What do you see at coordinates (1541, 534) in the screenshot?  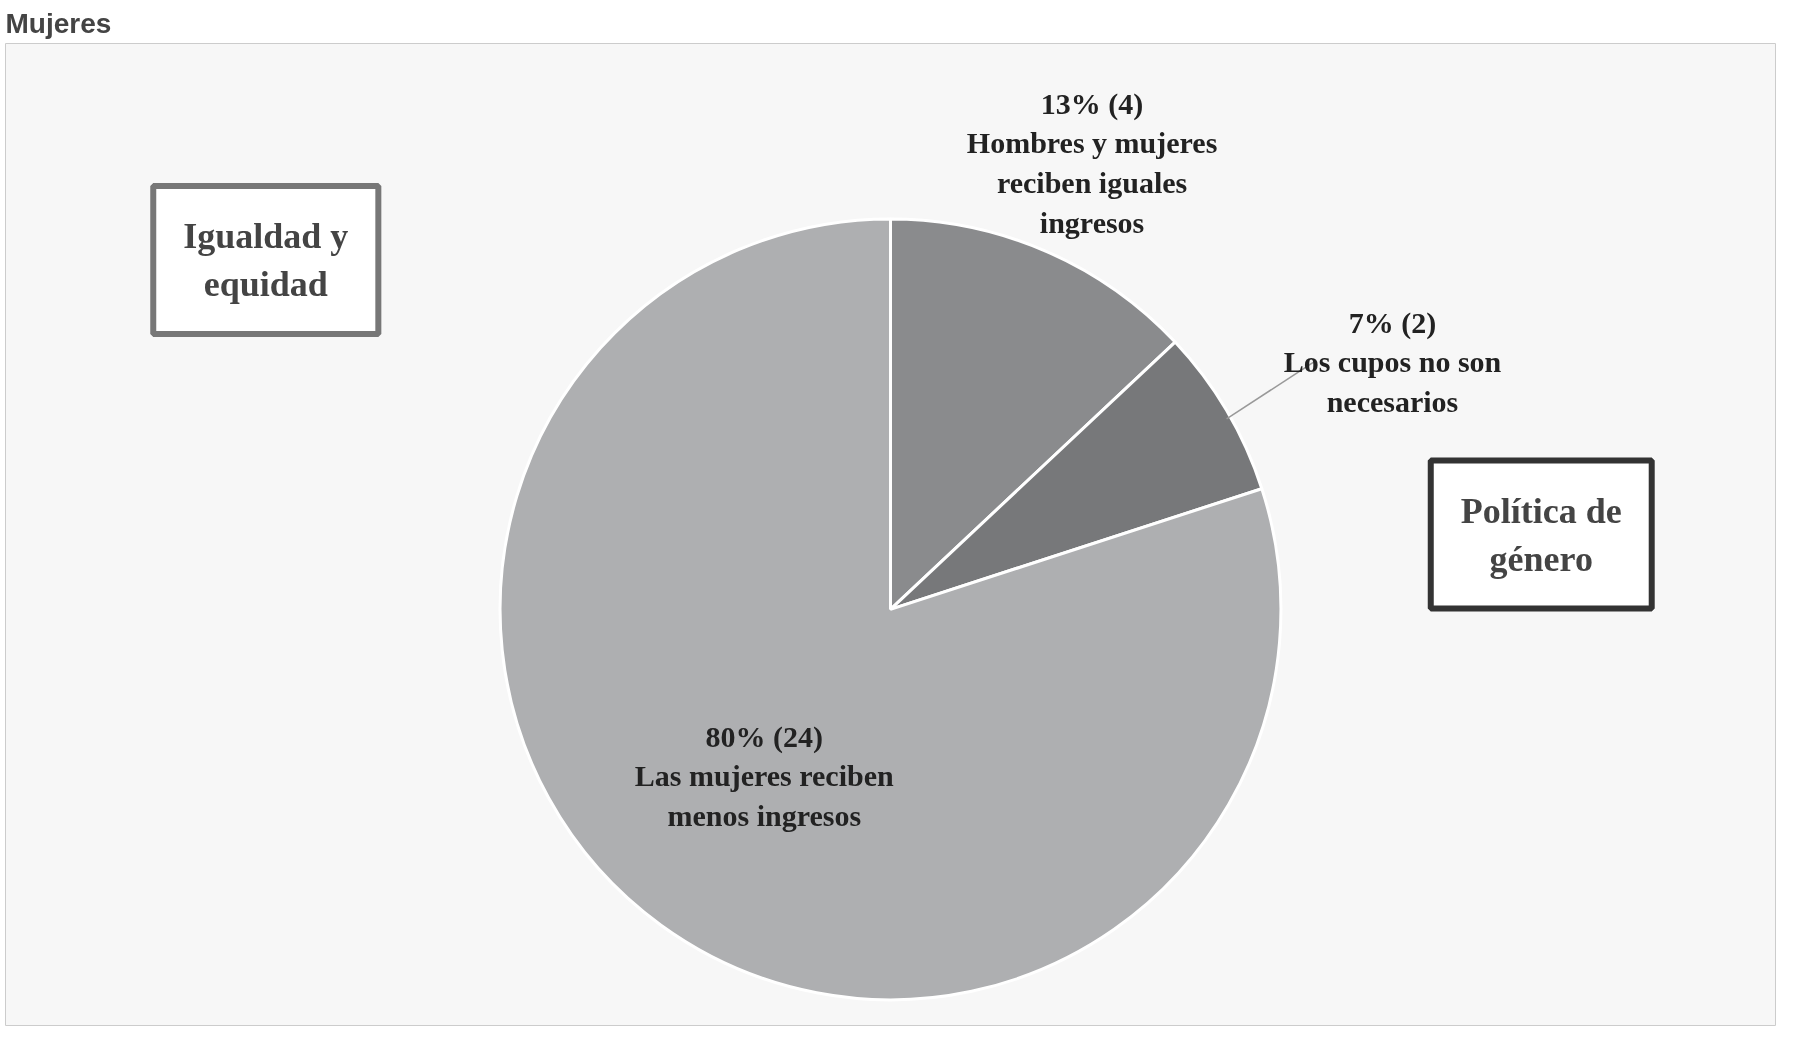 I see `text: Política de género` at bounding box center [1541, 534].